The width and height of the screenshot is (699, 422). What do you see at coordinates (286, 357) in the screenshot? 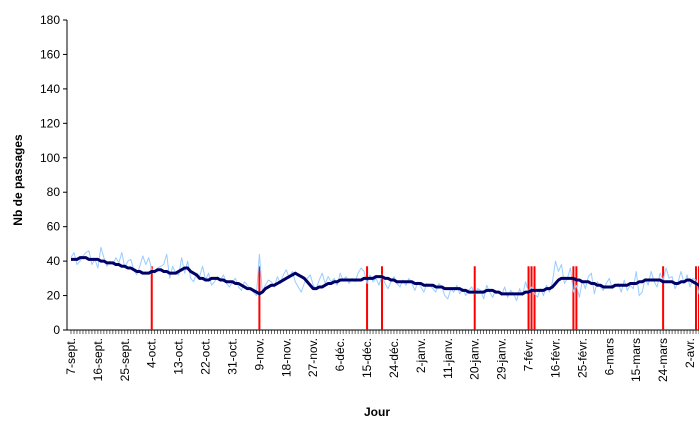
I see `x-tick-label: 18-nov.` at bounding box center [286, 357].